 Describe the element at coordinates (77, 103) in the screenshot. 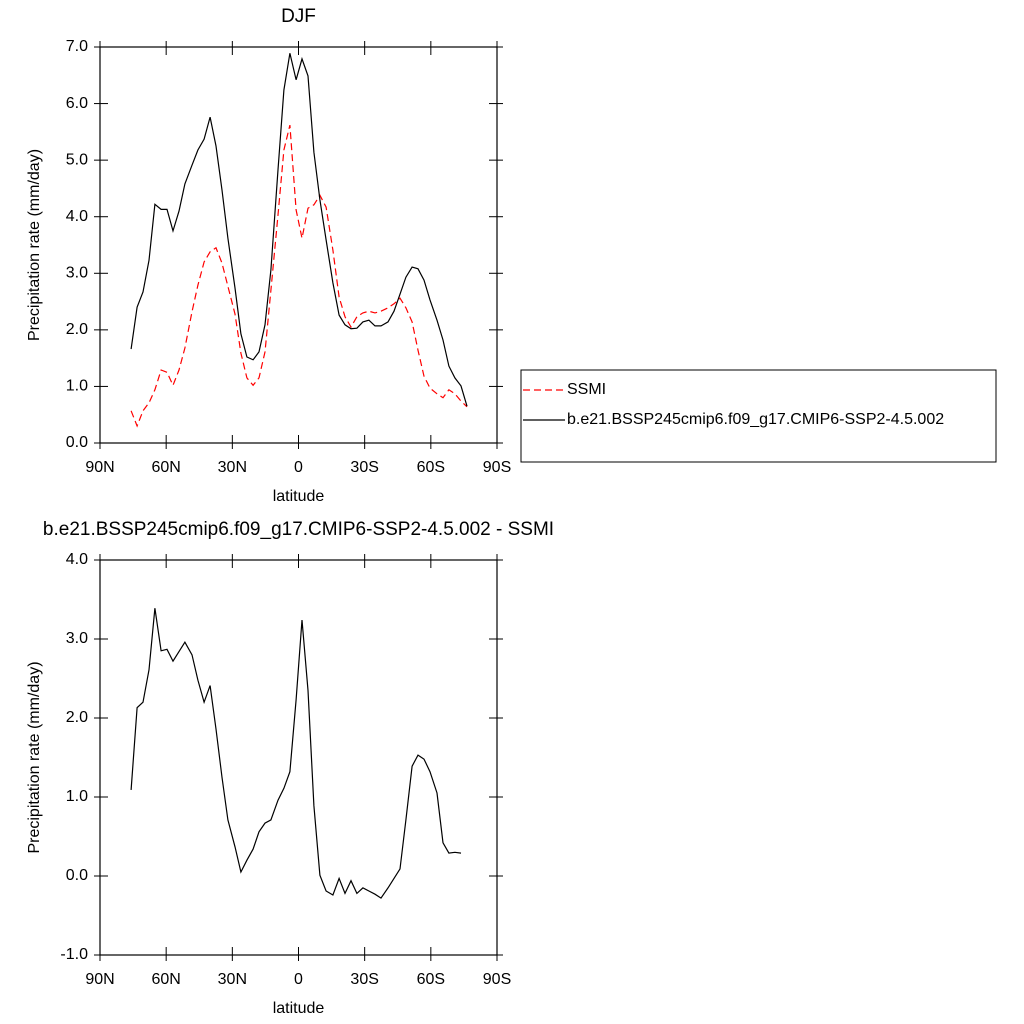

I see `y-tick-label: 6.0` at that location.